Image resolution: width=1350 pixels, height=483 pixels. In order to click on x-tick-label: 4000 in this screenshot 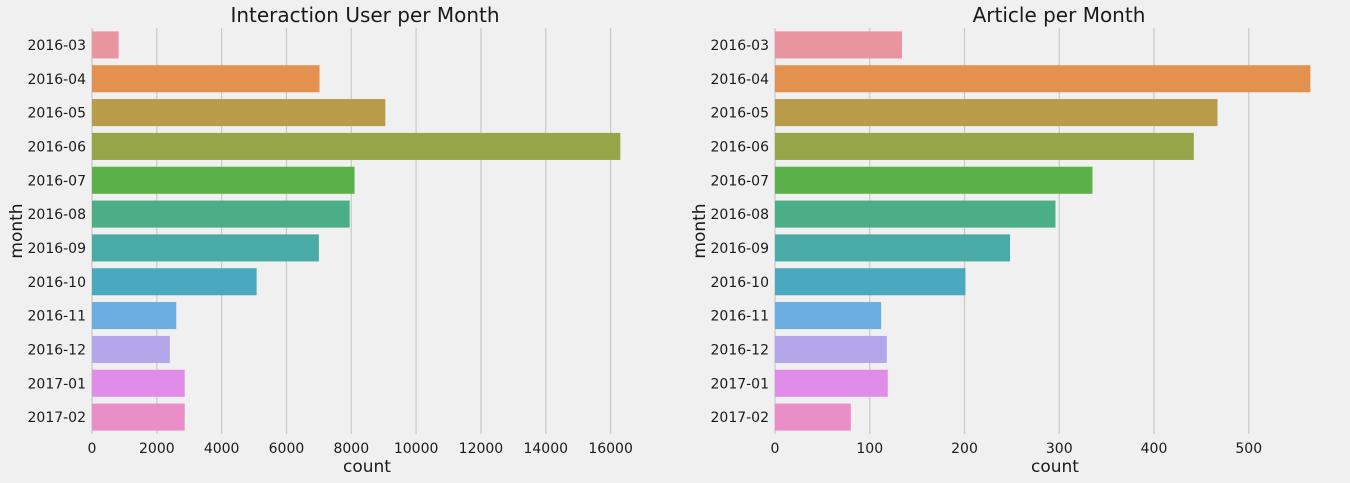, I will do `click(222, 449)`.